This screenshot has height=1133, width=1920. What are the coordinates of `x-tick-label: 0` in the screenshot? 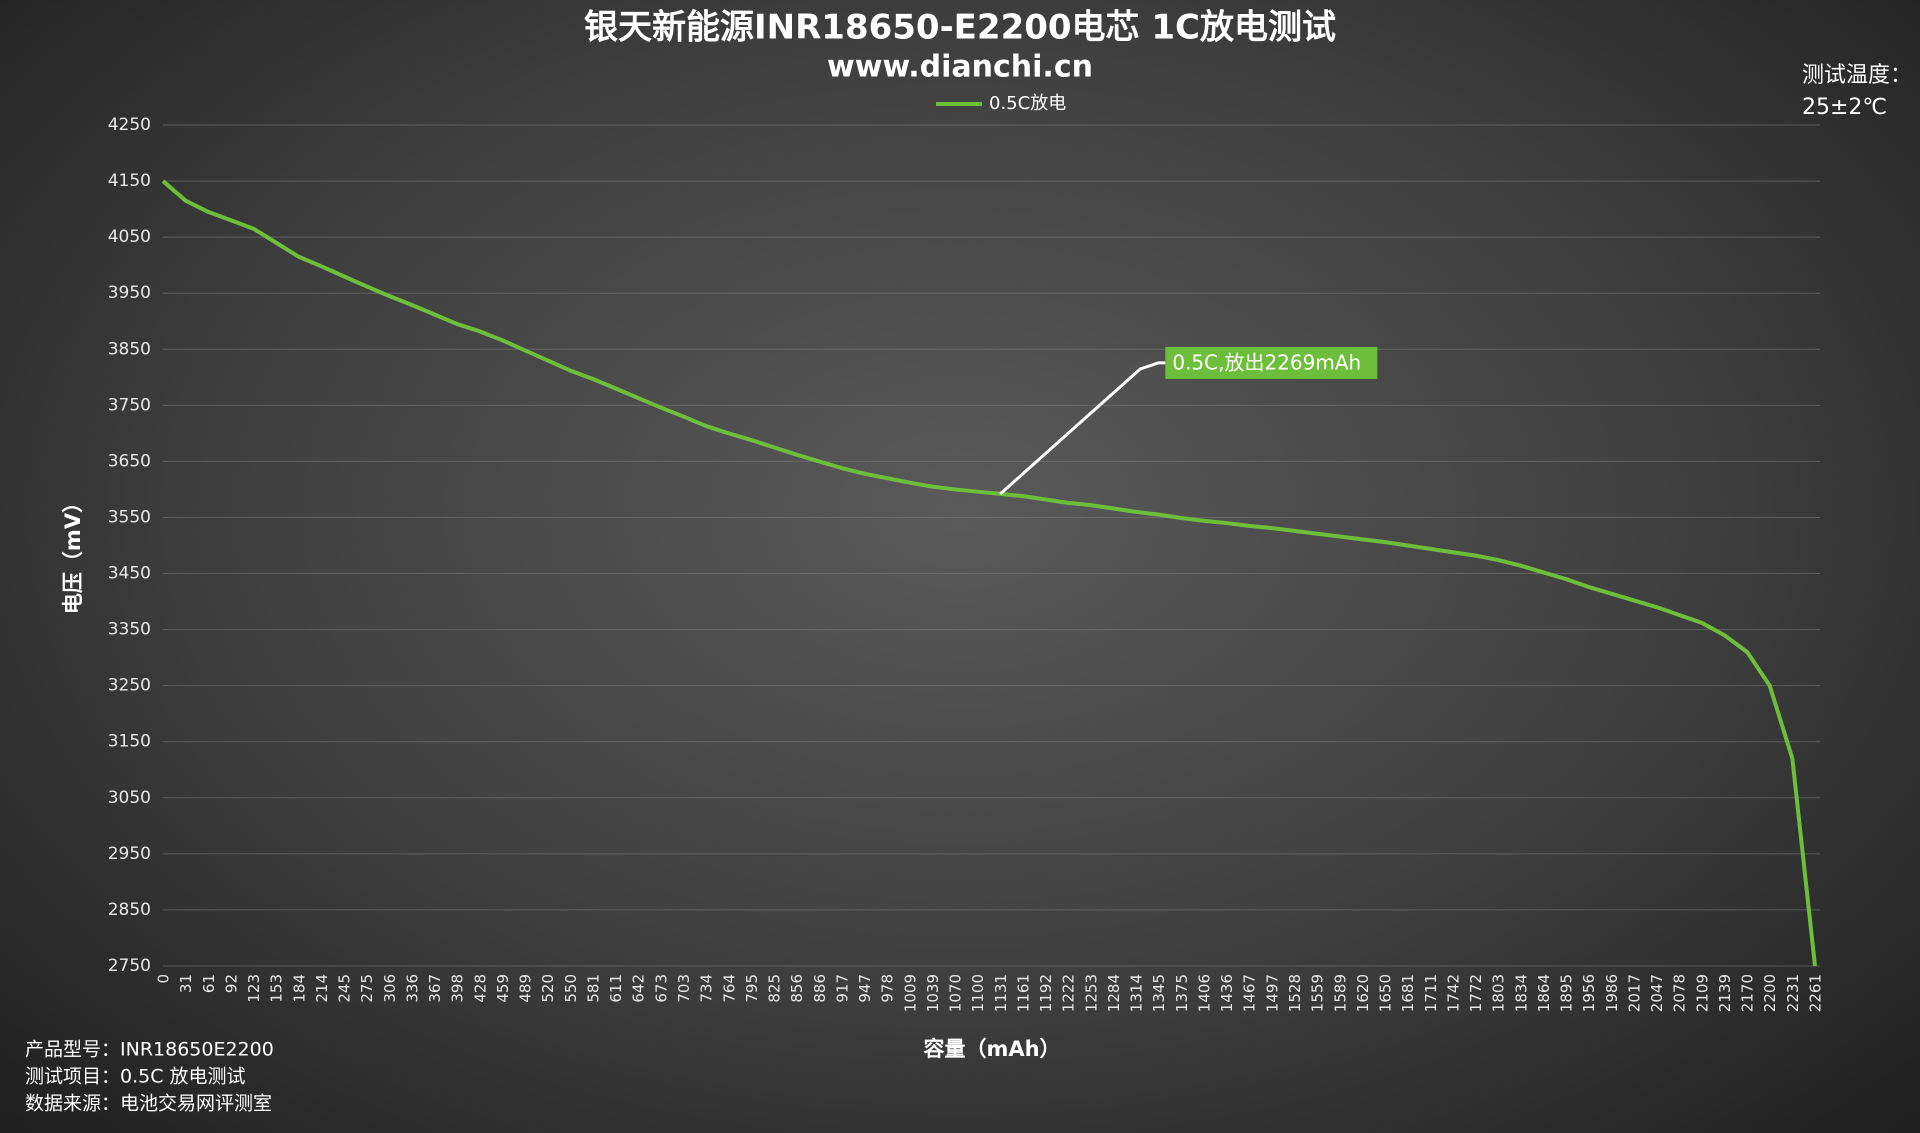 It's located at (164, 979).